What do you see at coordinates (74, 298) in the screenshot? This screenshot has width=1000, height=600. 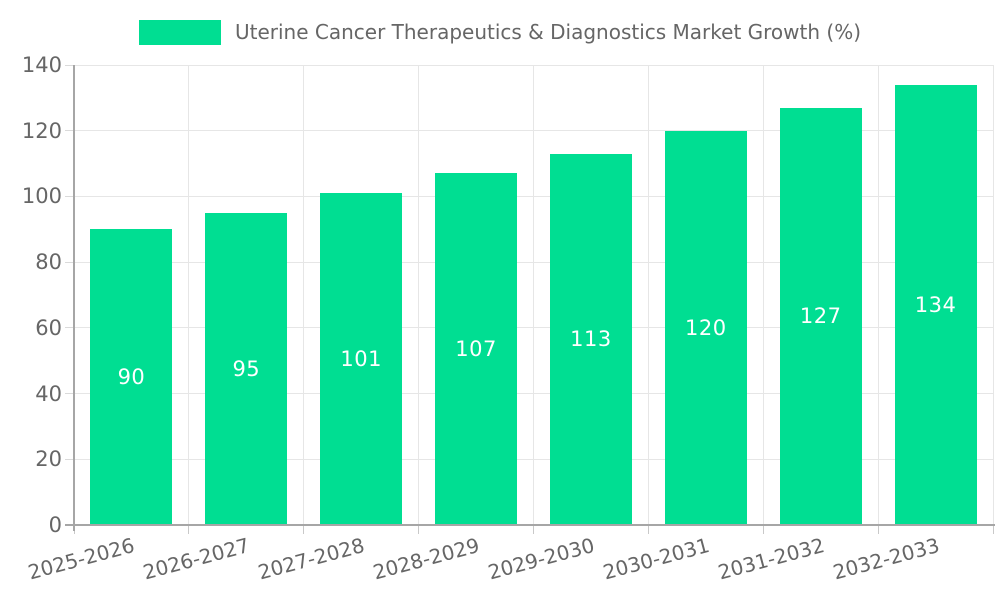 I see `y-axis-line` at bounding box center [74, 298].